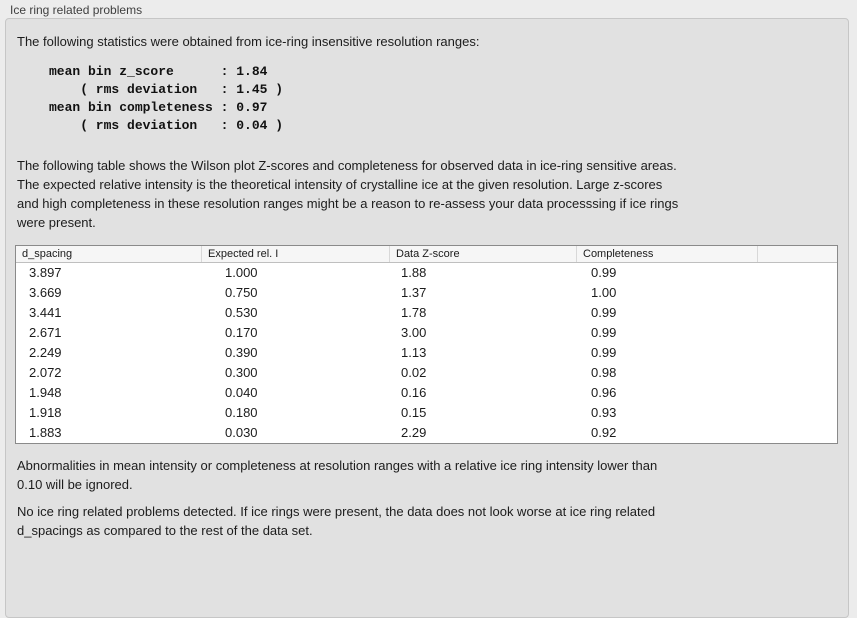 This screenshot has height=618, width=857. I want to click on table-row: 1.918 0.180 0.15 0.93, so click(426, 413).